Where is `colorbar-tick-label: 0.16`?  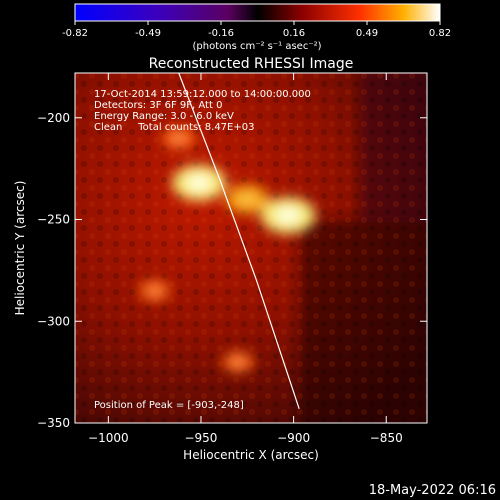 colorbar-tick-label: 0.16 is located at coordinates (294, 33).